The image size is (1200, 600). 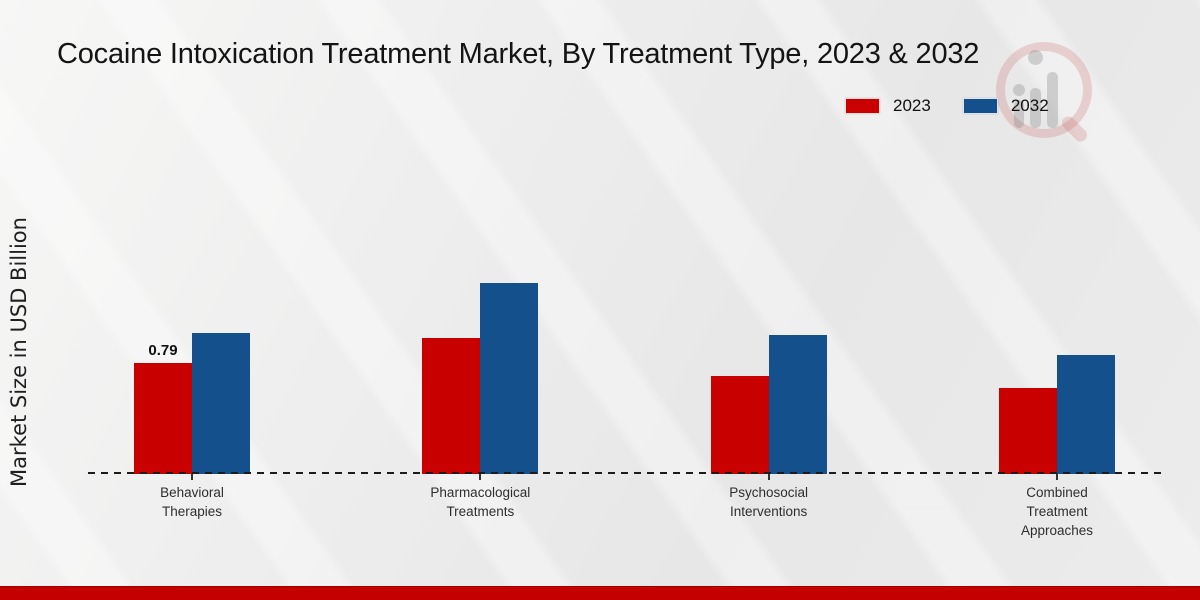 What do you see at coordinates (797, 404) in the screenshot?
I see `bar-2032-psychosocial-interventions` at bounding box center [797, 404].